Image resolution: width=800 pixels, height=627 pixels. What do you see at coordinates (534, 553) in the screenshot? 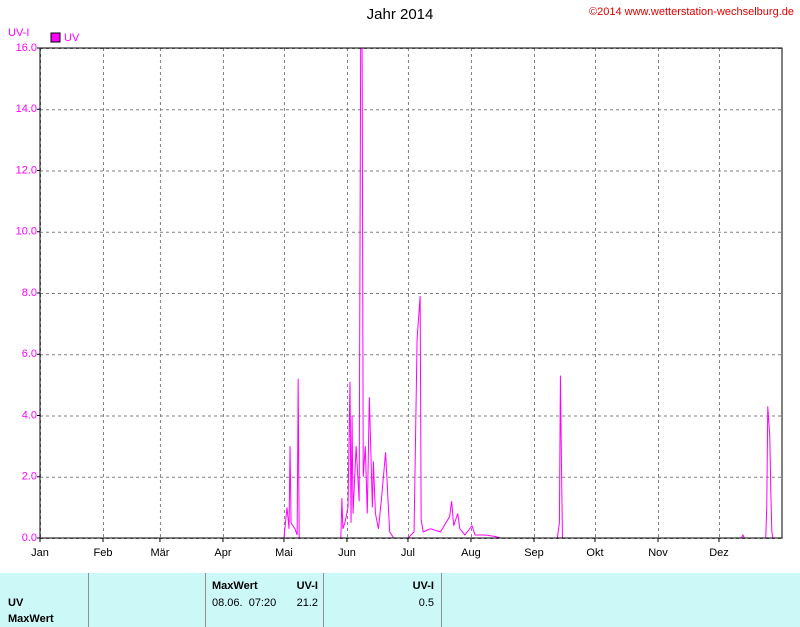
I see `x-tick-label: Sep` at bounding box center [534, 553].